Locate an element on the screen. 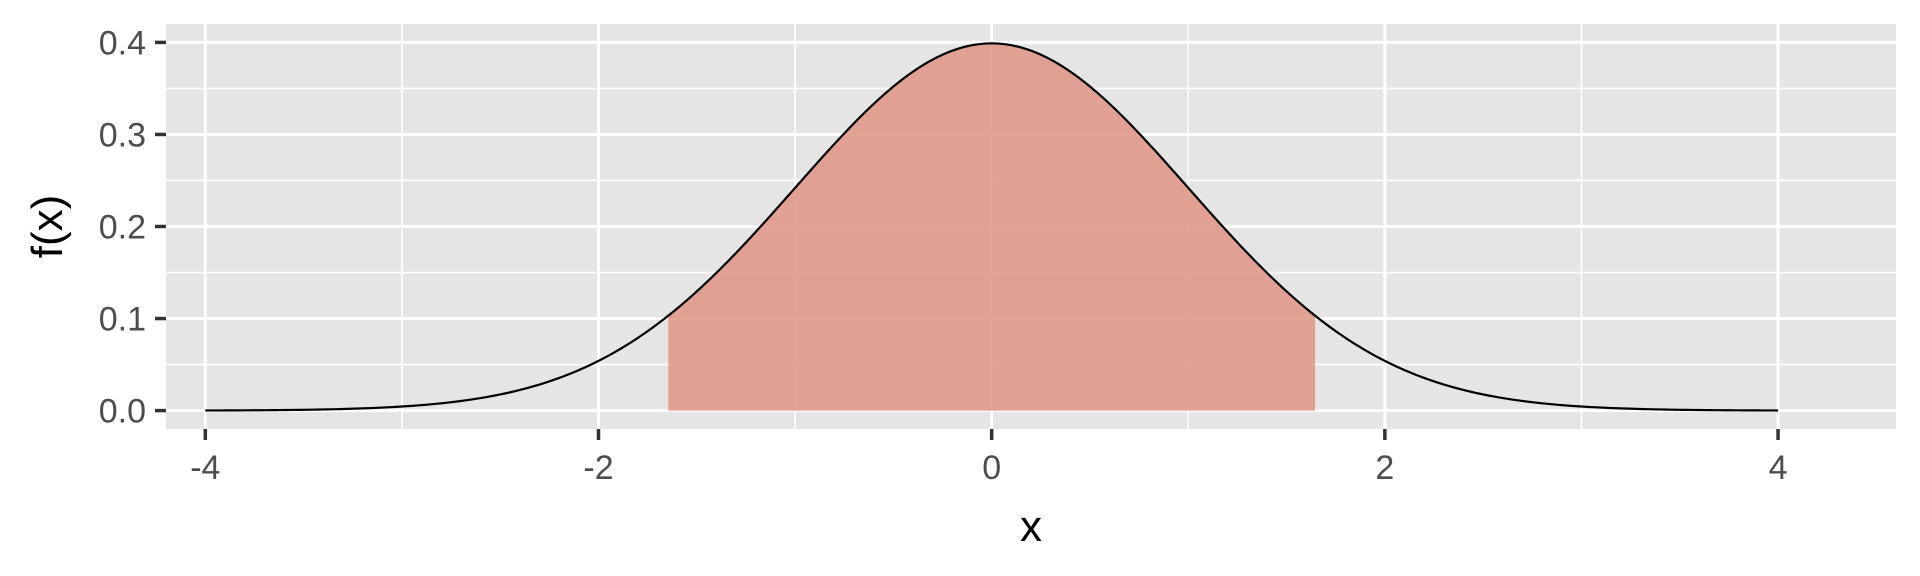 This screenshot has height=576, width=1920. y-tick-label: 0.0 is located at coordinates (122, 412).